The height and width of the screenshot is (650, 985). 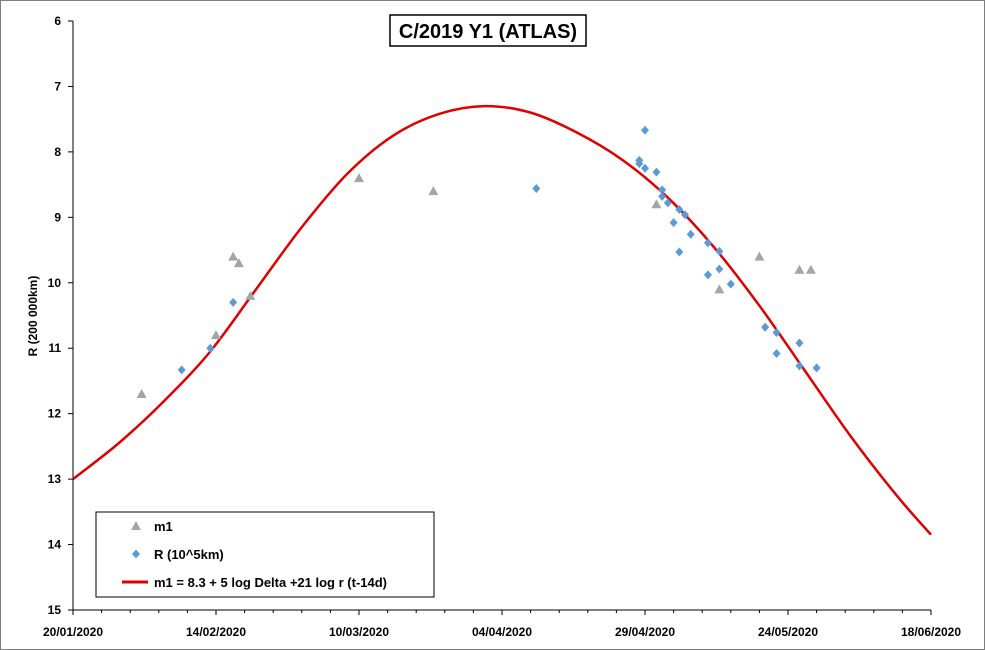 What do you see at coordinates (189, 554) in the screenshot?
I see `legend-label: R (10^5km)` at bounding box center [189, 554].